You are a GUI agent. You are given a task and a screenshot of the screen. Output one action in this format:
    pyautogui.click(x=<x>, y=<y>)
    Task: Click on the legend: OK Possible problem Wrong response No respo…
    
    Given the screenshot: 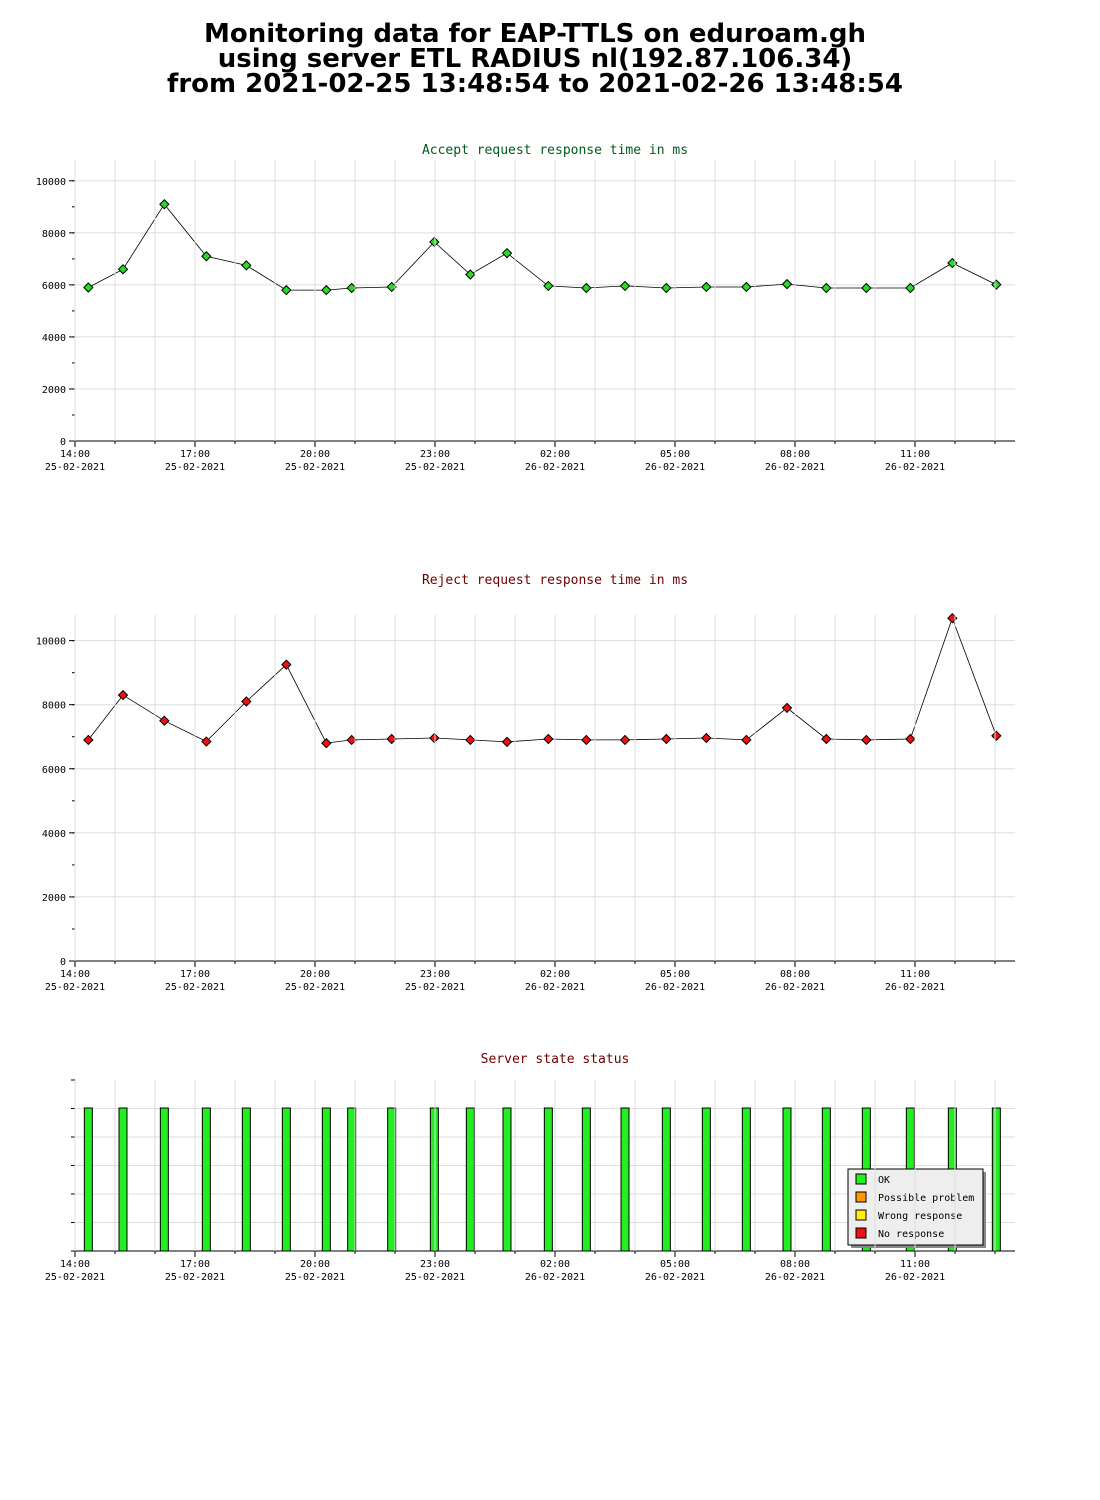 What is the action you would take?
    pyautogui.click(x=916, y=1208)
    